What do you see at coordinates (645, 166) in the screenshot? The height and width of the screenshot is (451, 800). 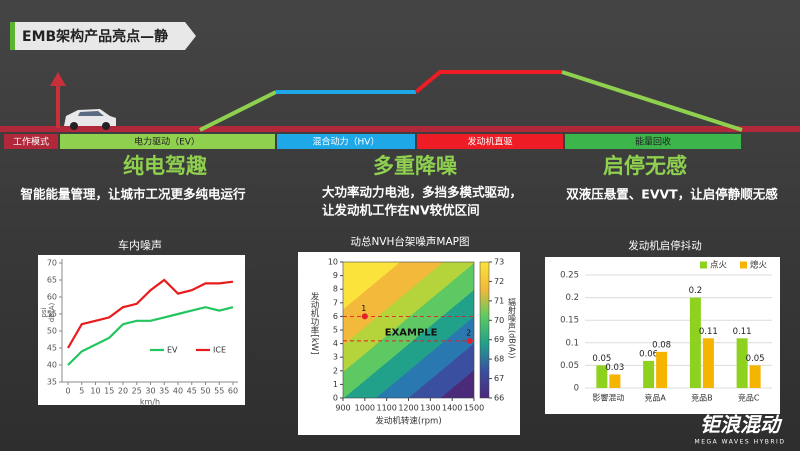 I see `highlight-heading: 启停无感` at bounding box center [645, 166].